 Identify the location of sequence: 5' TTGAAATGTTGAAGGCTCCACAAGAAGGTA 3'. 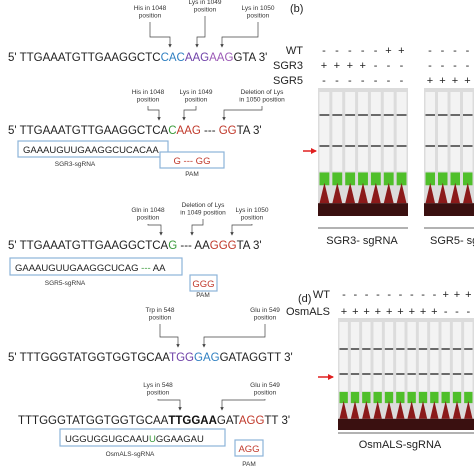
(137, 58).